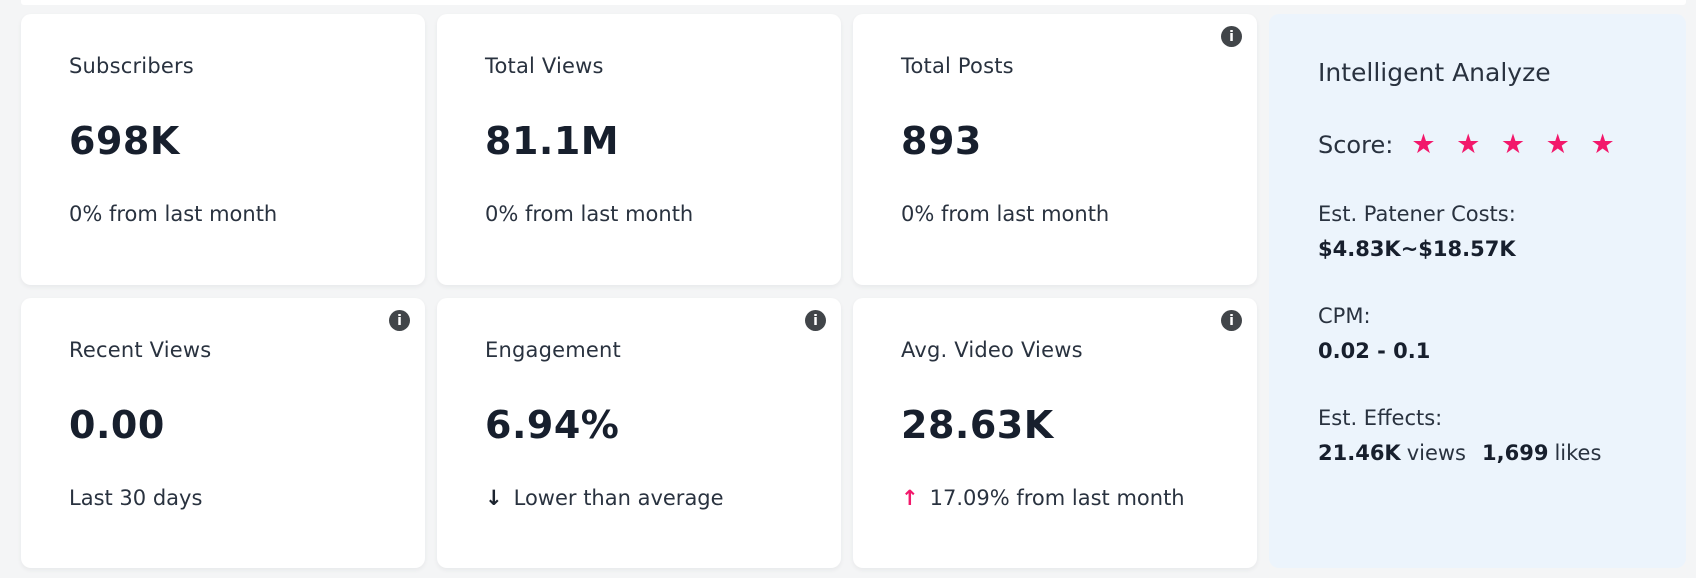 This screenshot has height=578, width=1696. I want to click on panel-title: Intelligent Analyze, so click(1434, 72).